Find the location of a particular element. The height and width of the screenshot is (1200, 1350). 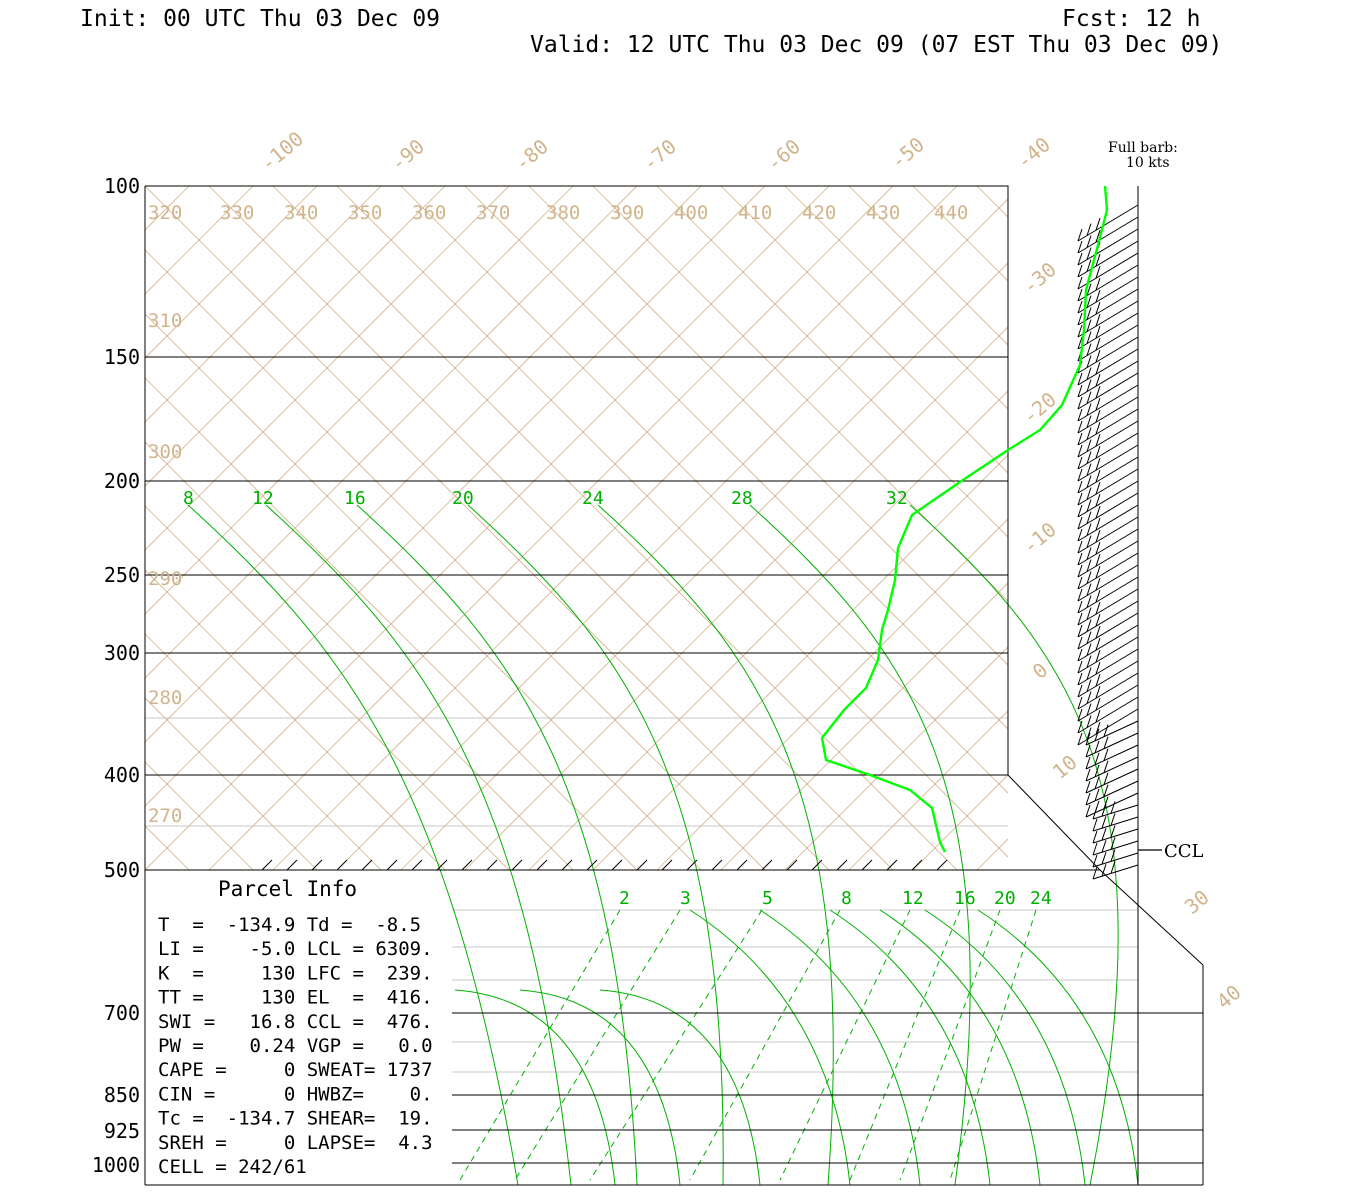

pressure-label: 100 is located at coordinates (122, 186).